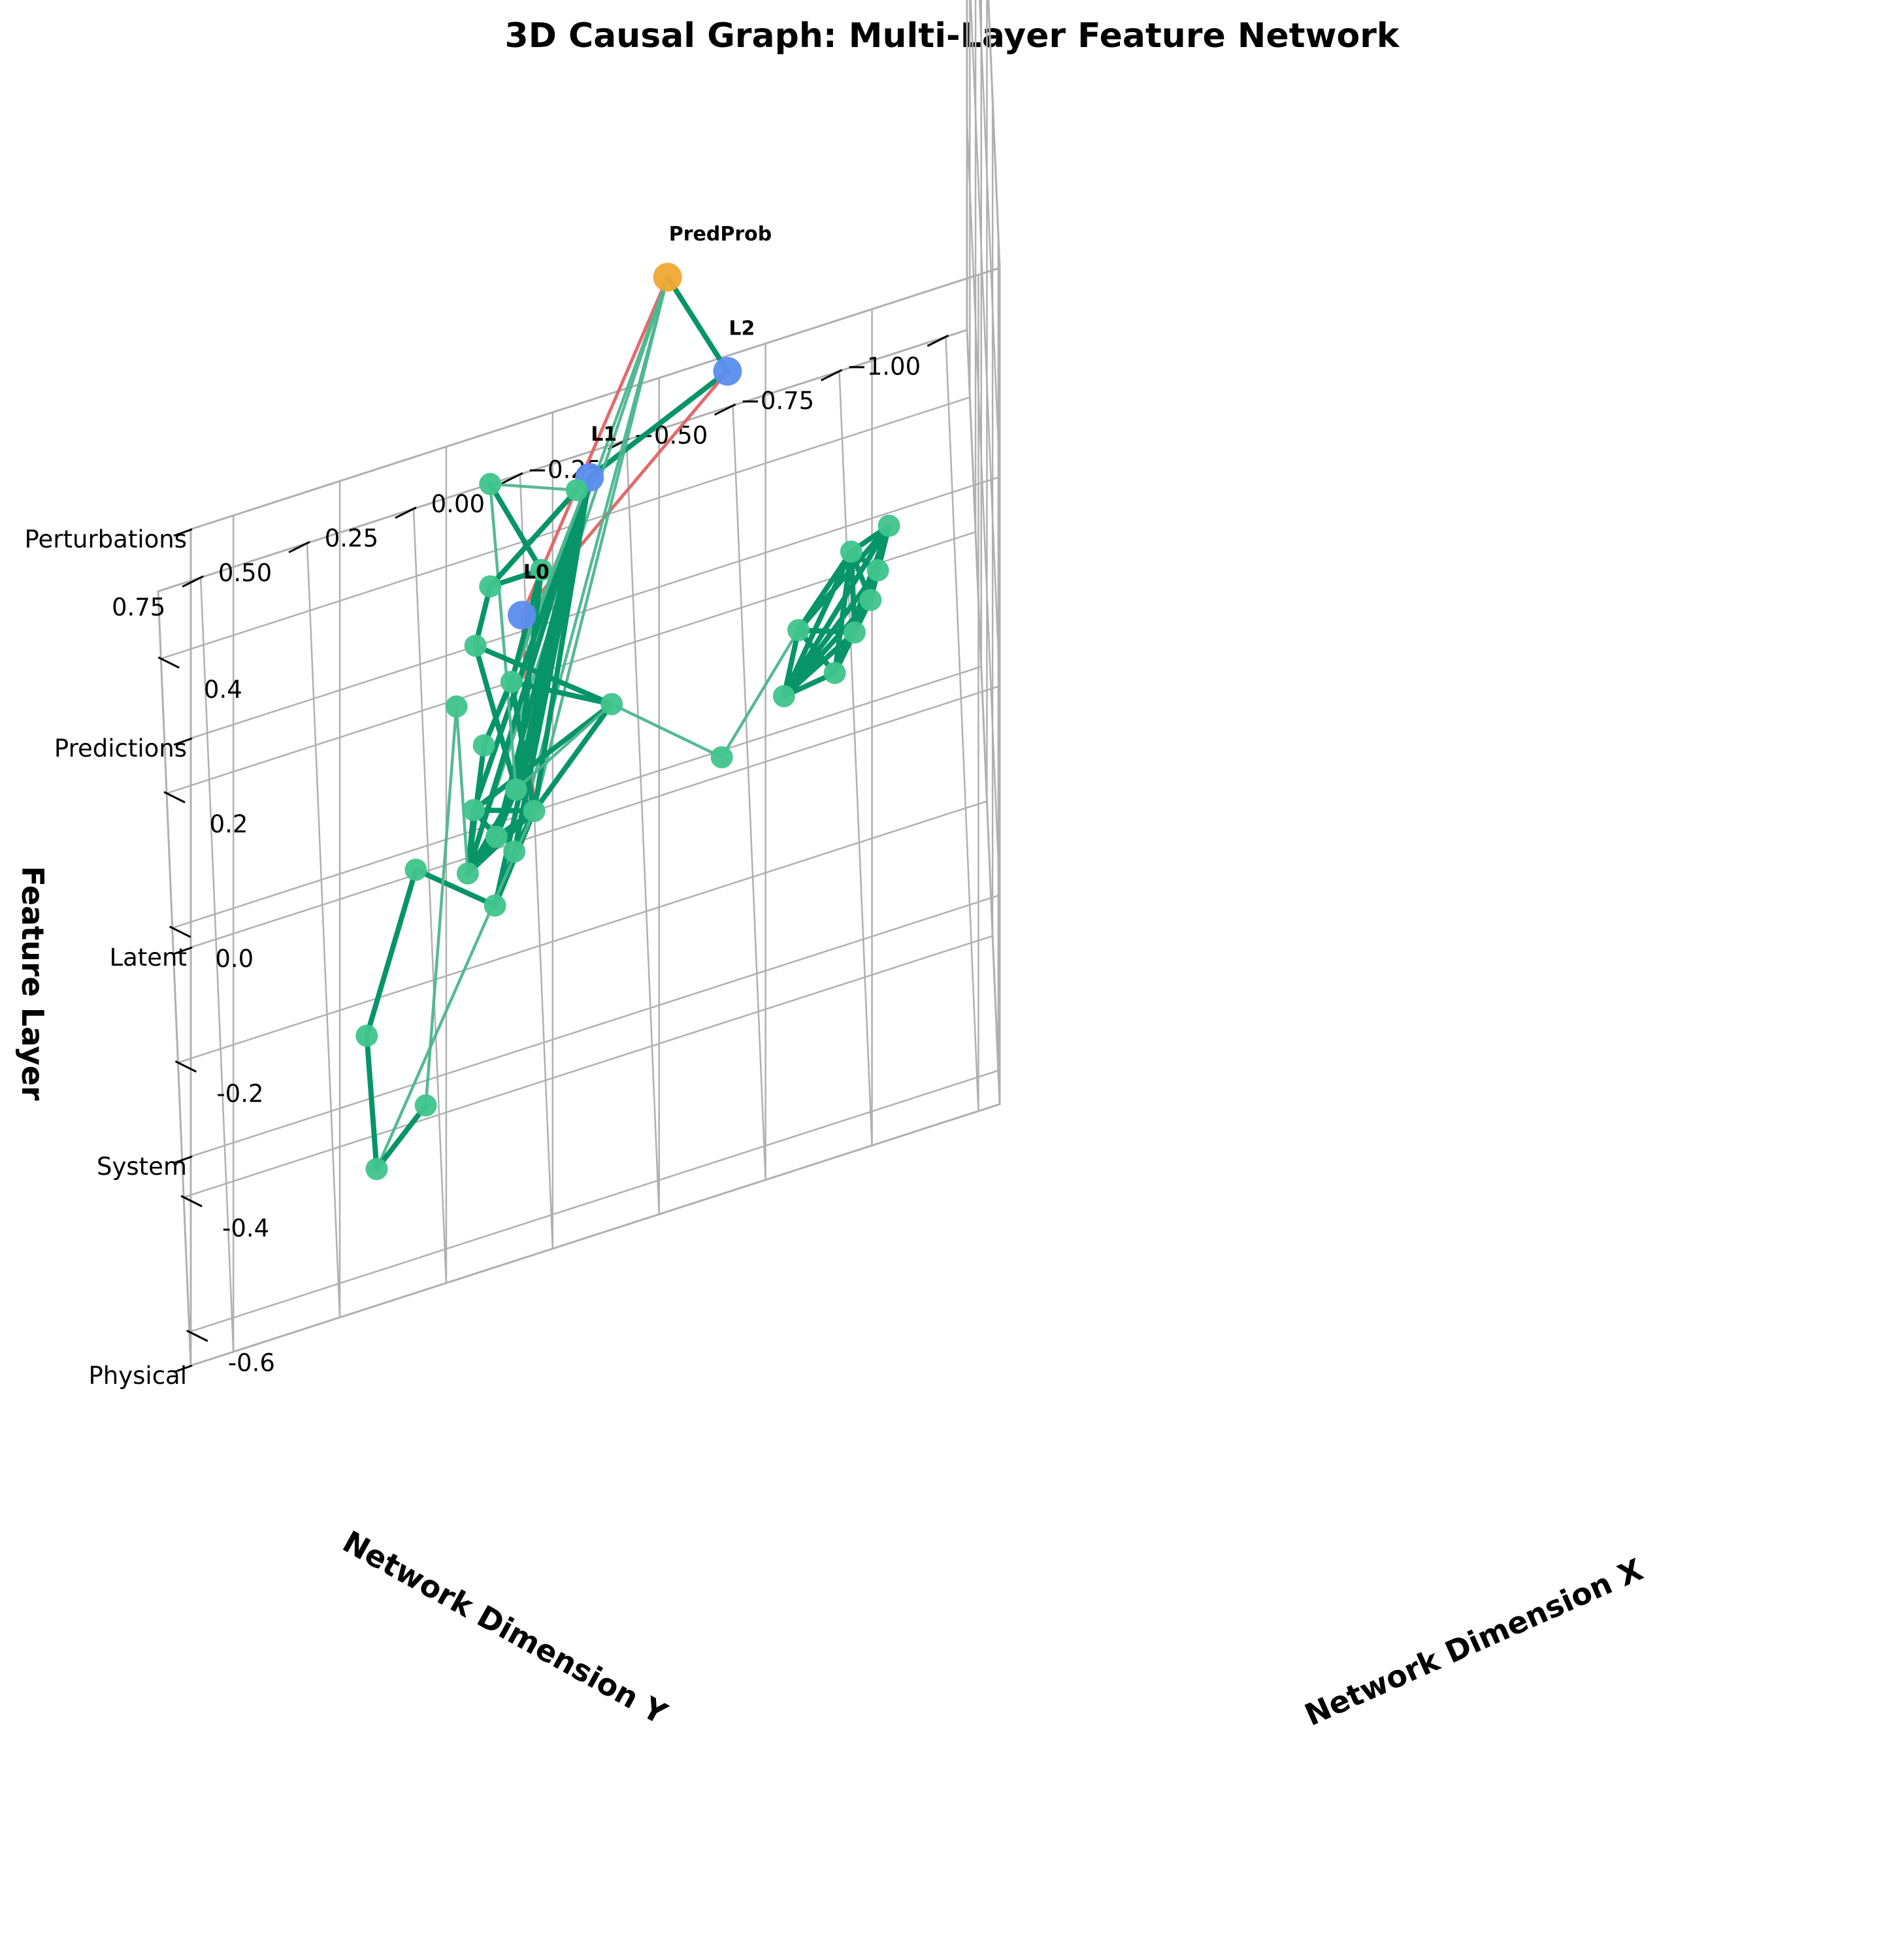 Image resolution: width=1904 pixels, height=1934 pixels. What do you see at coordinates (870, 600) in the screenshot?
I see `node-a3` at bounding box center [870, 600].